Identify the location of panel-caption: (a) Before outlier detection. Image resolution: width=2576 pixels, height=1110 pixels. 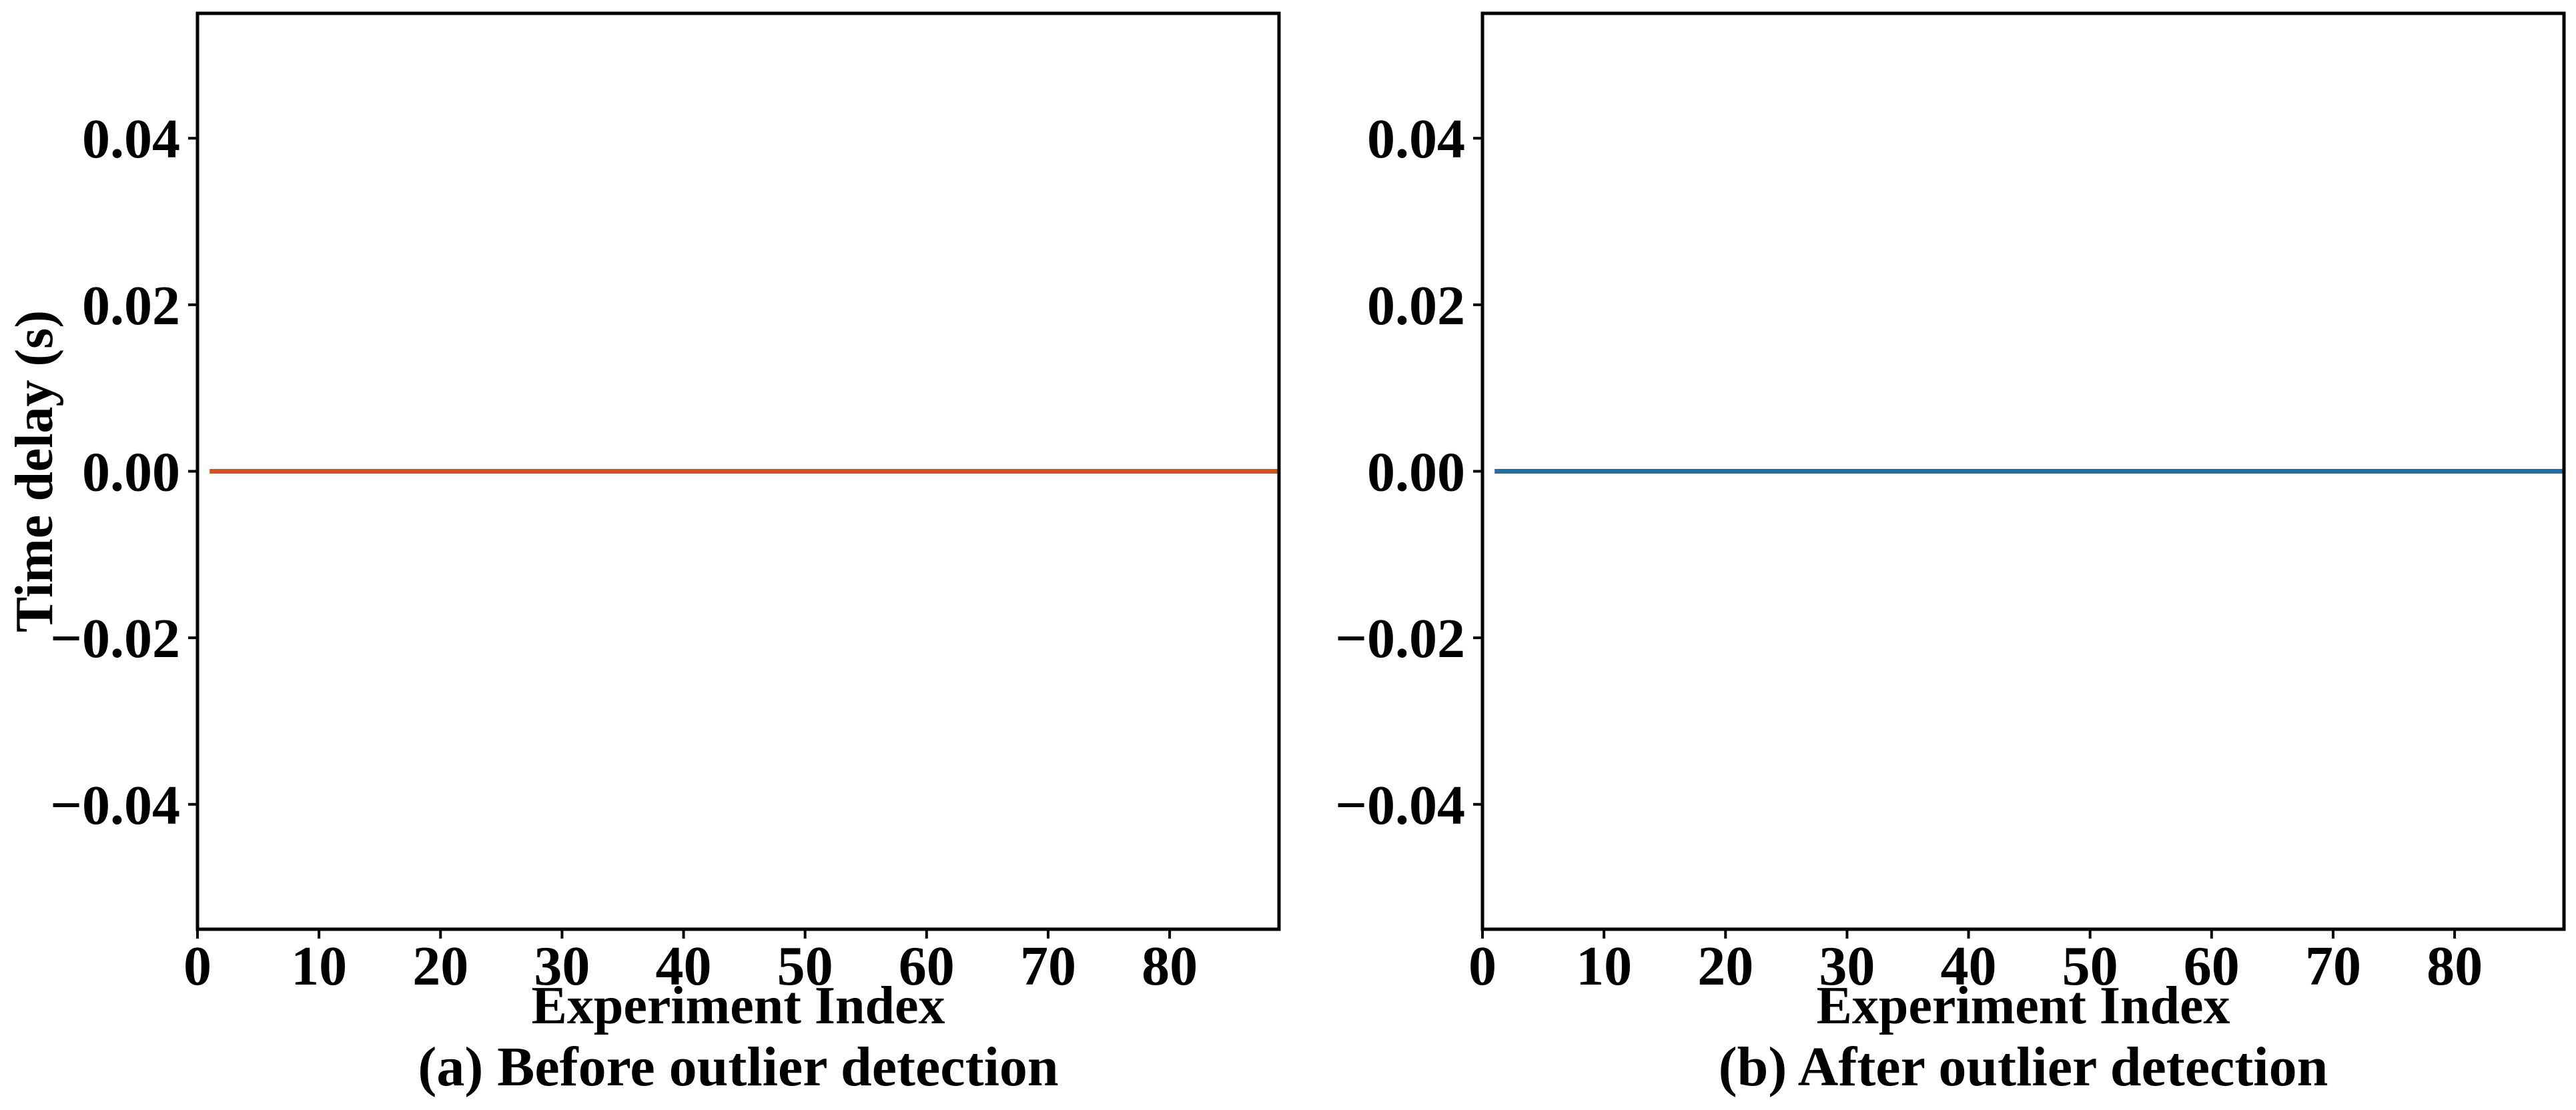
(738, 1067).